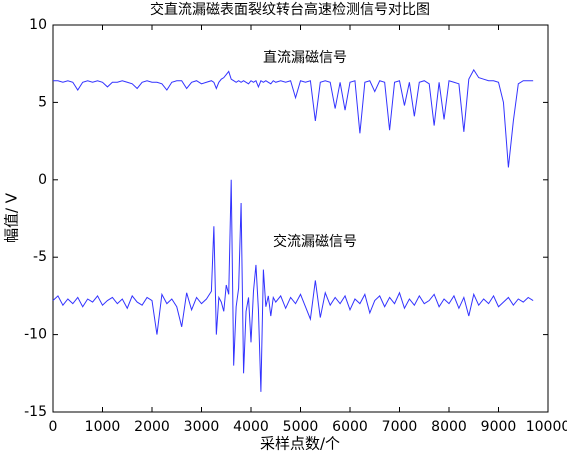 This screenshot has height=456, width=567. I want to click on x-tick-label: 3000, so click(202, 427).